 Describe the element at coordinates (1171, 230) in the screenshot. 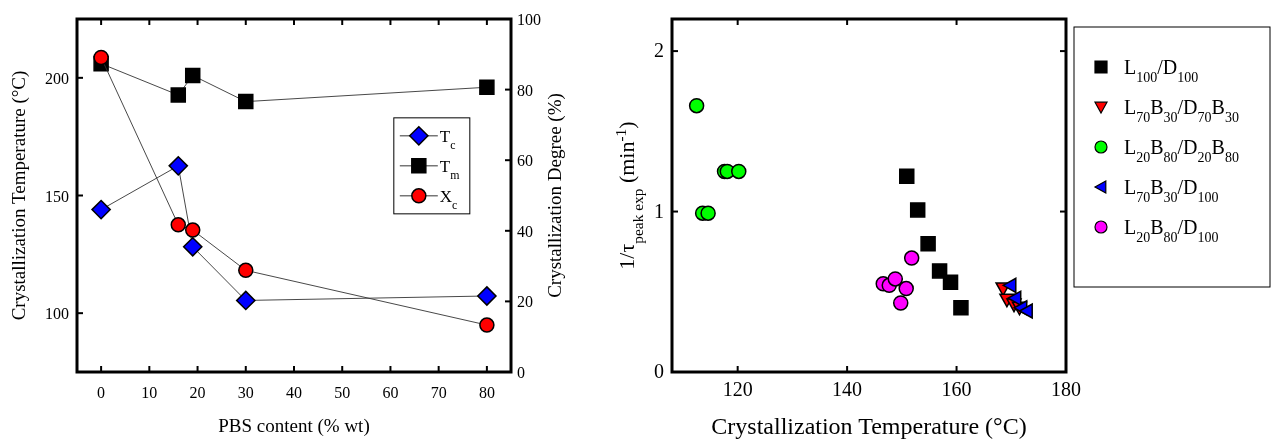

I see `legend-label: L$_{20}$B$_{80}$/D$_{100}$` at that location.